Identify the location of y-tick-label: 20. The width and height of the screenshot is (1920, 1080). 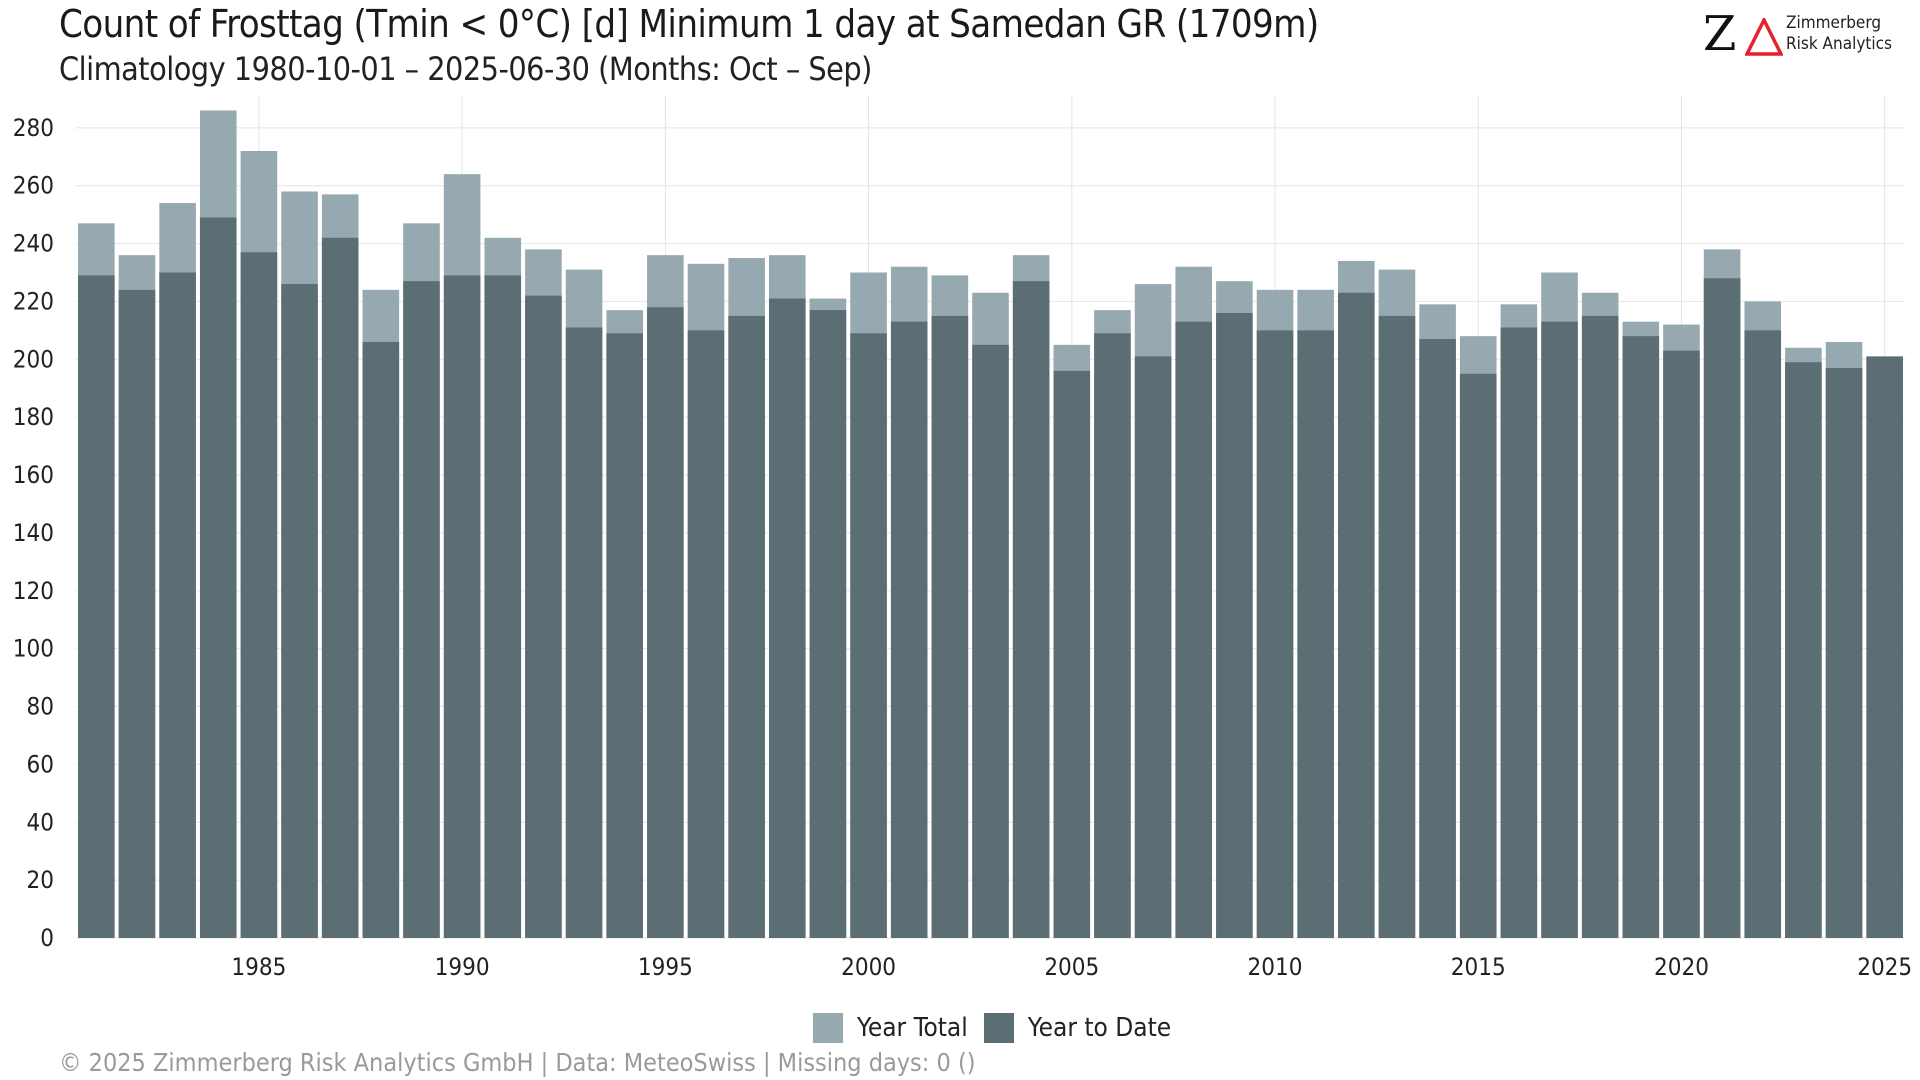
(40, 880).